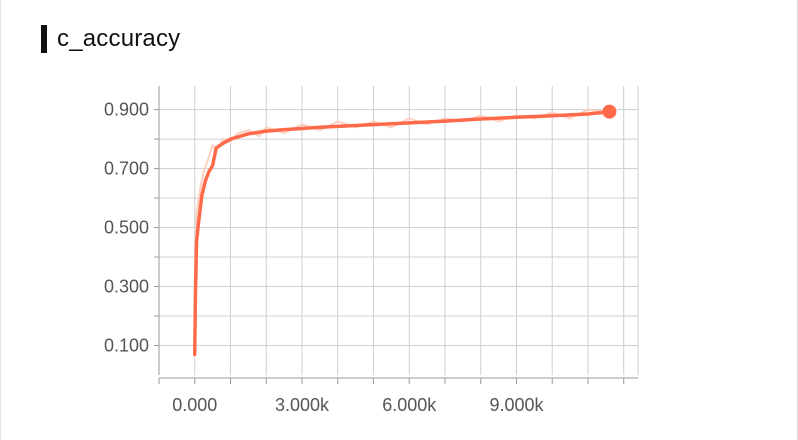 The height and width of the screenshot is (440, 798). Describe the element at coordinates (126, 110) in the screenshot. I see `y-tick-label: 0.900` at that location.